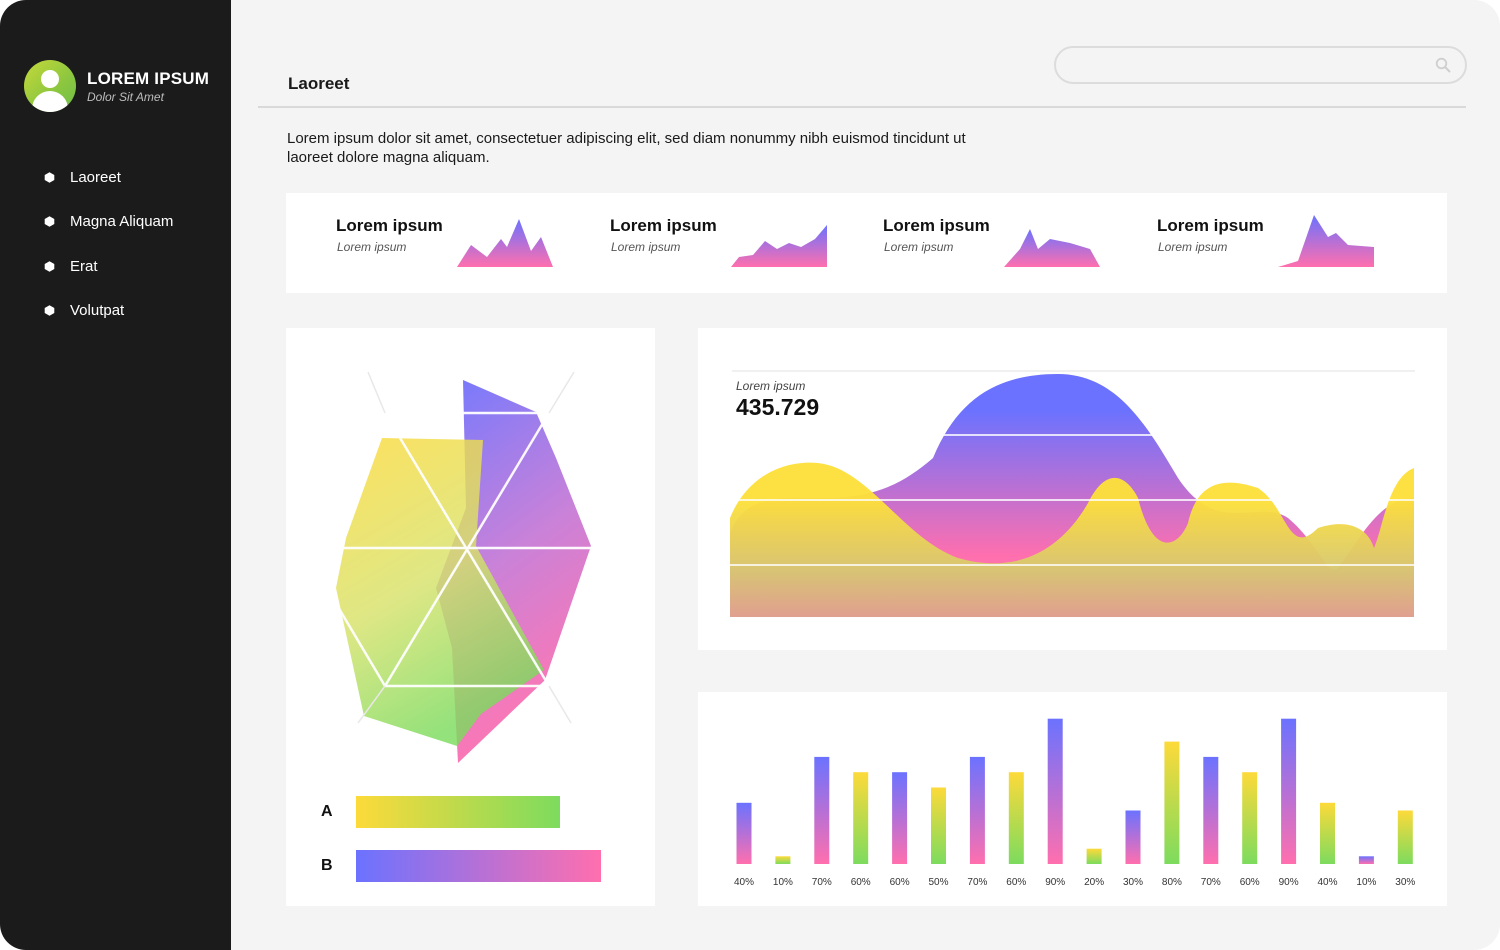  I want to click on bar-tick-label-16: 10%, so click(1366, 882).